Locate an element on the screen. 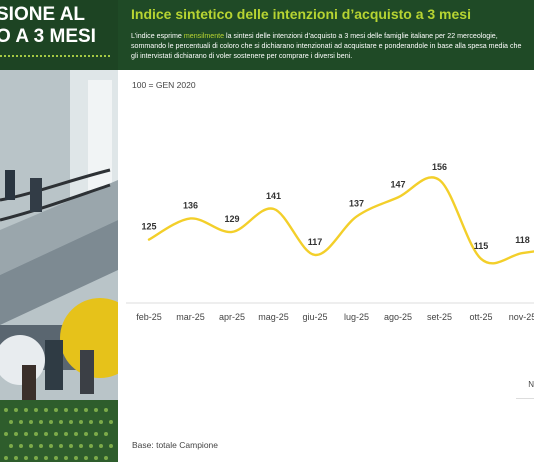 This screenshot has height=462, width=534. x-tick-lug-25: lug-25 is located at coordinates (356, 317).